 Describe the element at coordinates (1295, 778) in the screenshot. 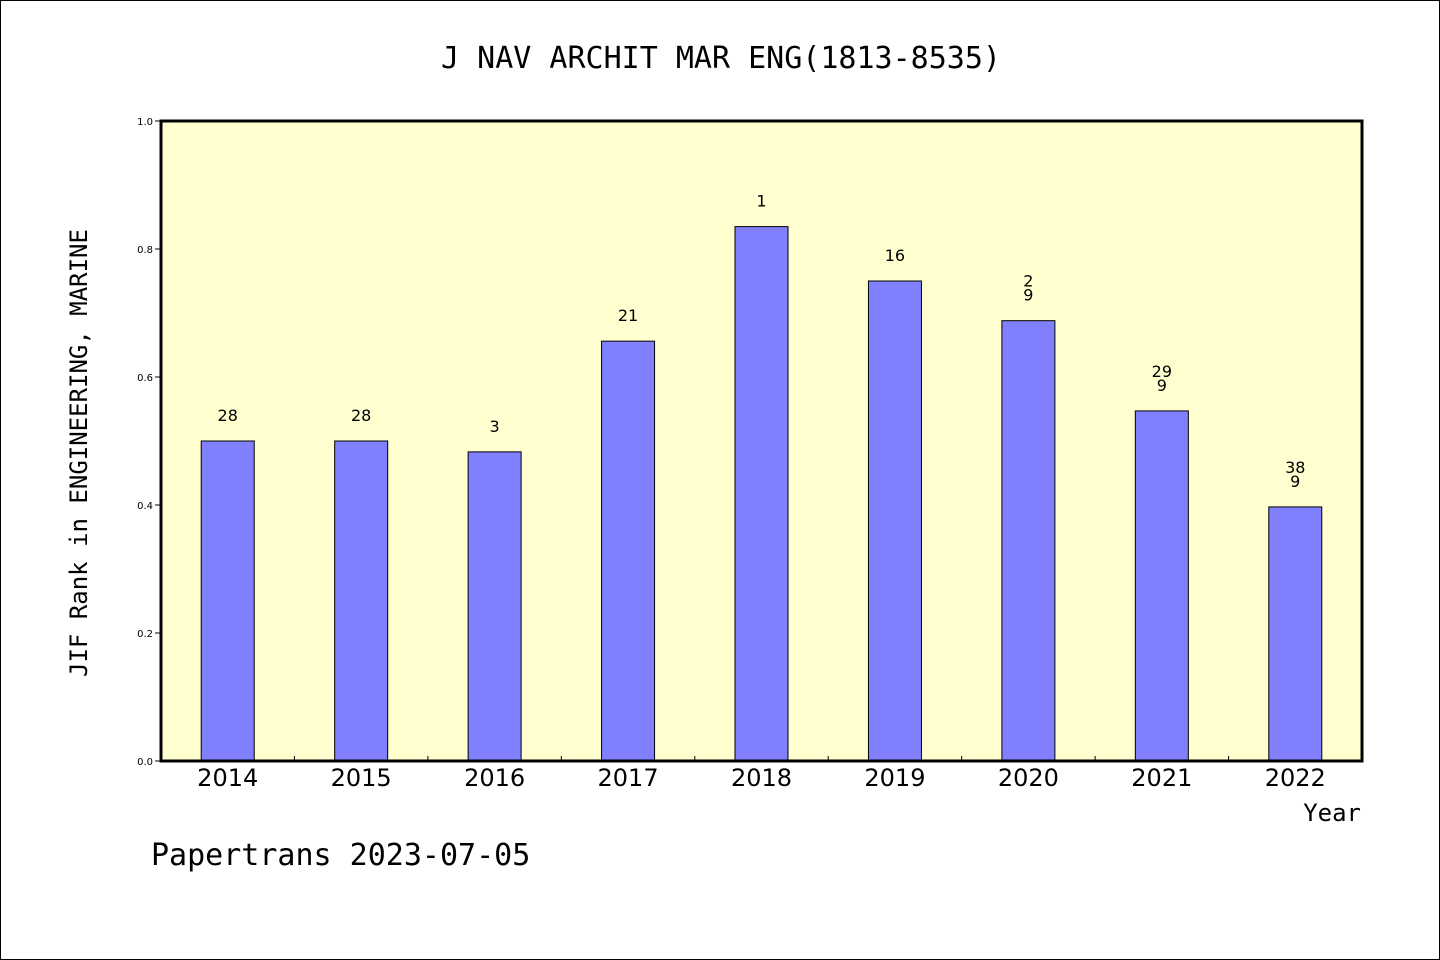

I see `x-tick-label: 2022` at that location.